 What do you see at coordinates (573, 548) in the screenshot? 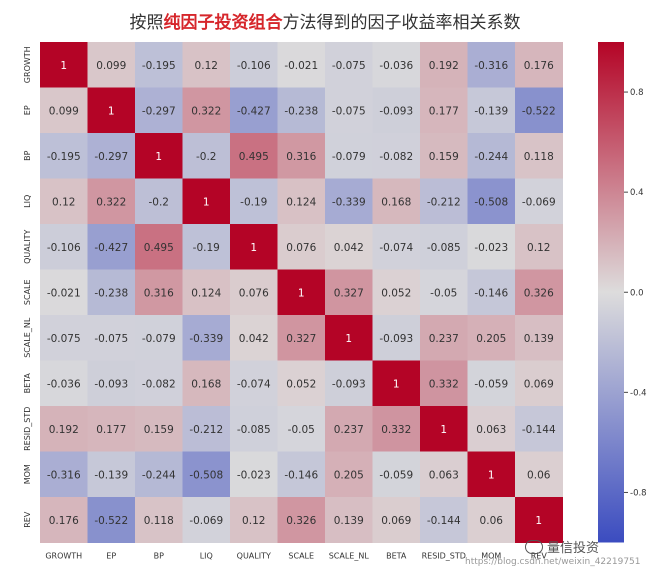
I see `watermark-text: 量信投资` at bounding box center [573, 548].